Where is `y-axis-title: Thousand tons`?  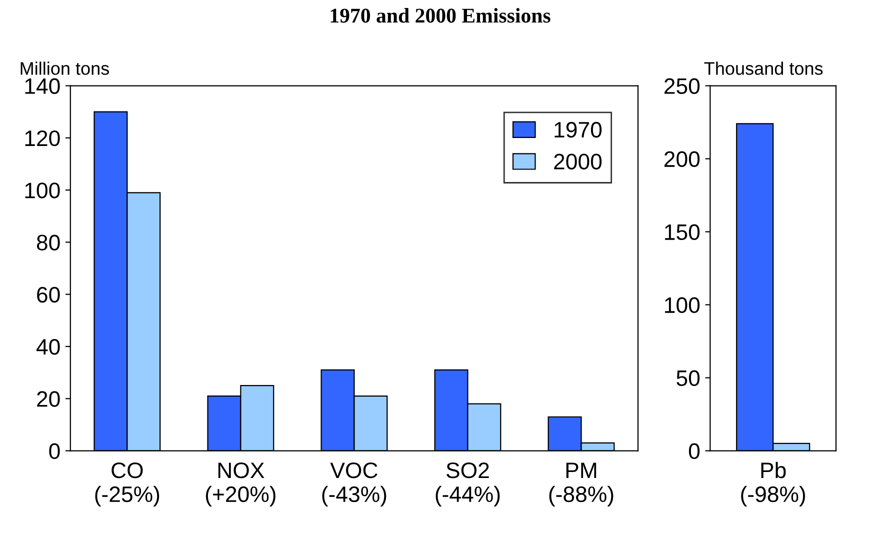
y-axis-title: Thousand tons is located at coordinates (763, 68).